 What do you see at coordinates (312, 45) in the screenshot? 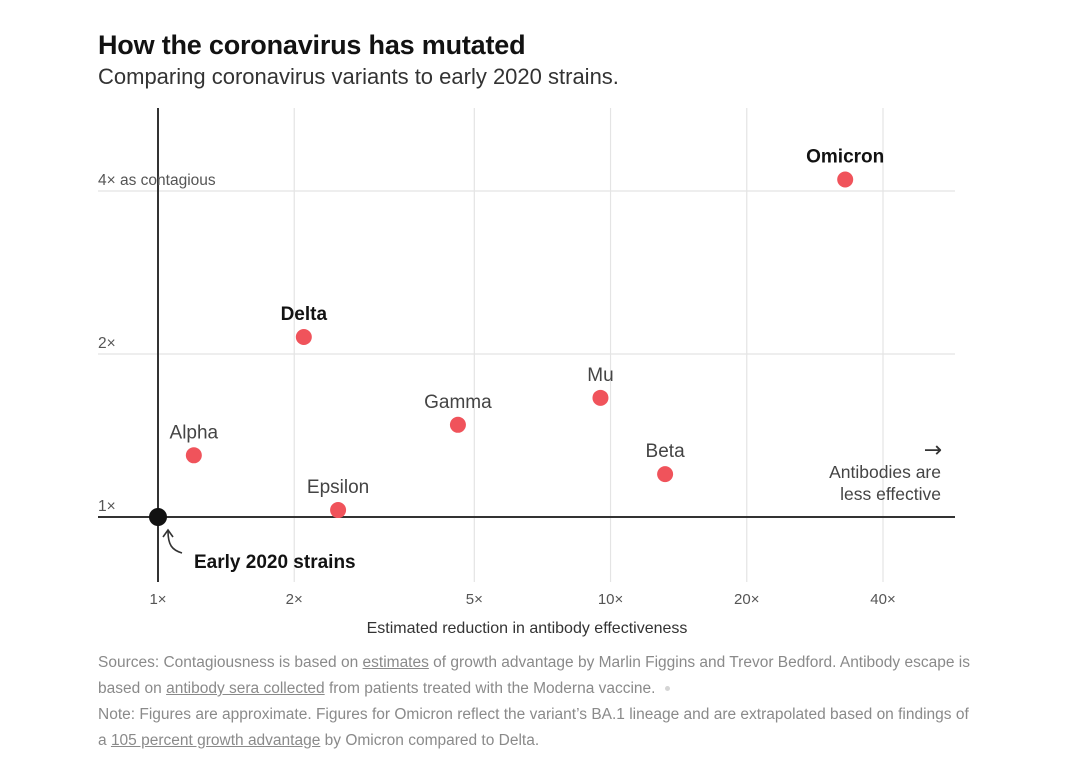
I see `chart-title: How the coronavirus has mutated` at bounding box center [312, 45].